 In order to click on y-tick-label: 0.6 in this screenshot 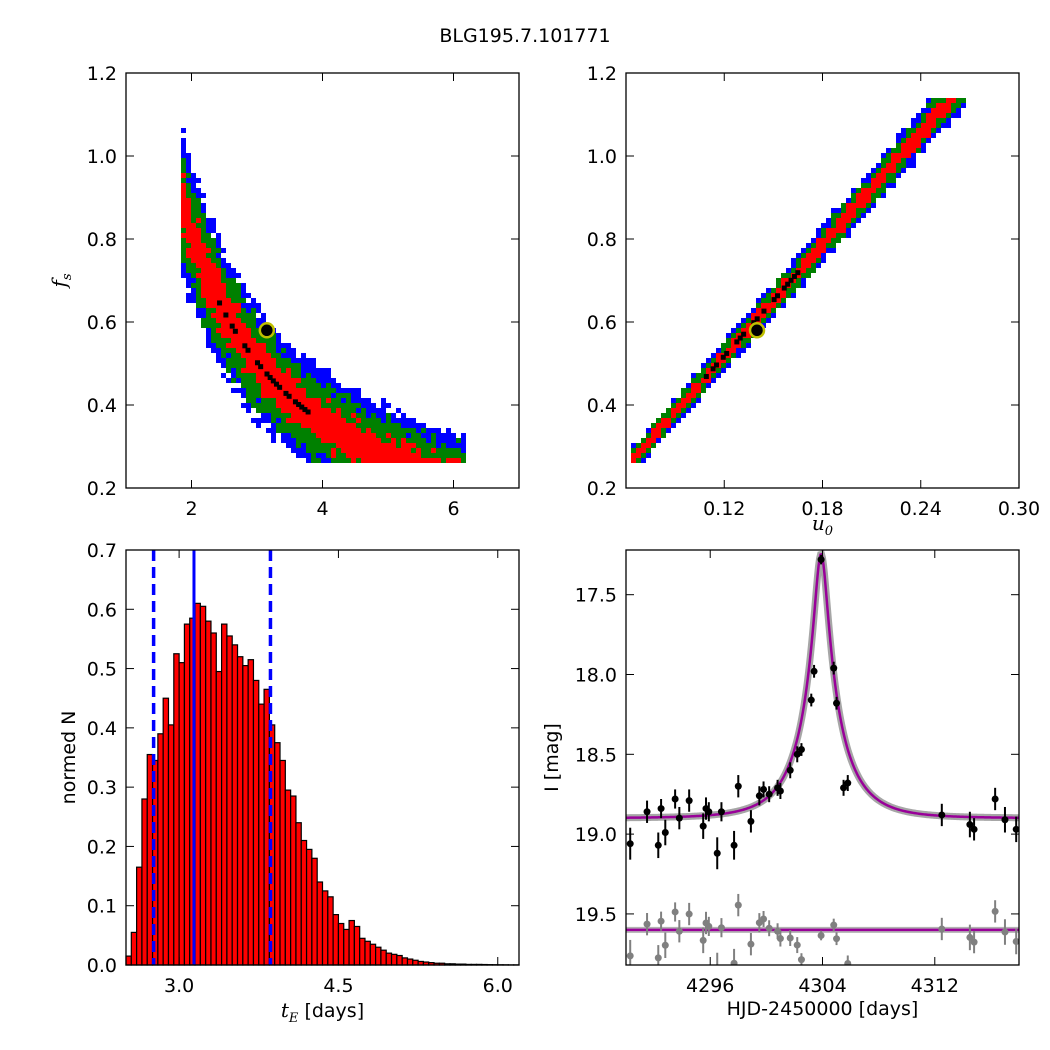, I will do `click(102, 610)`.